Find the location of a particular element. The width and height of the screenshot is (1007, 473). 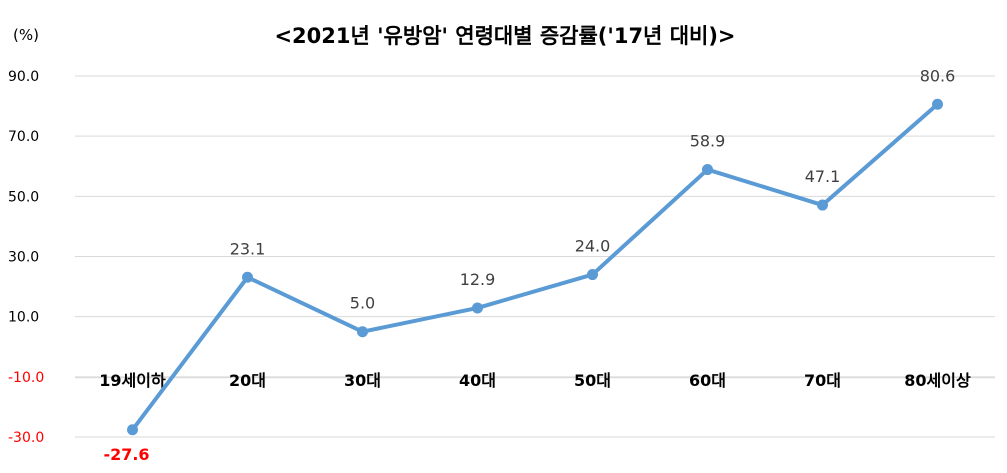

x-tick-label: 40대 is located at coordinates (477, 380).